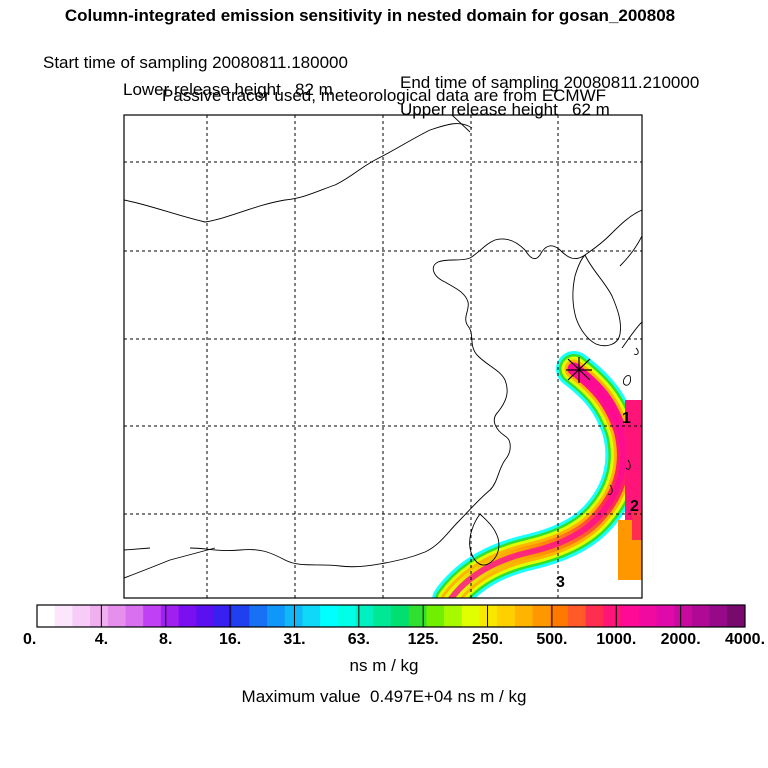  I want to click on start-time-label: Start time of sampling 20080811.180000, so click(195, 62).